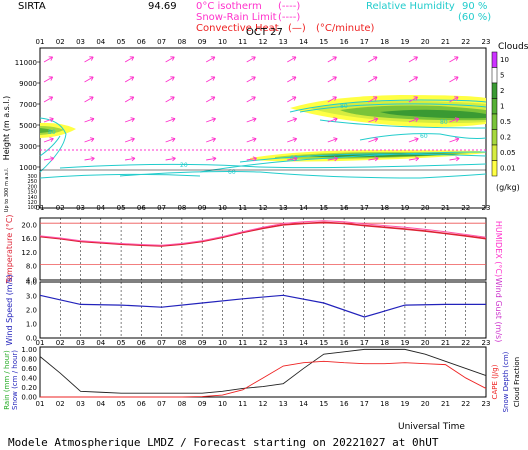 Image resolution: width=528 pixels, height=450 pixels. Describe the element at coordinates (502, 107) in the screenshot. I see `clouds-legend-label: 1` at that location.